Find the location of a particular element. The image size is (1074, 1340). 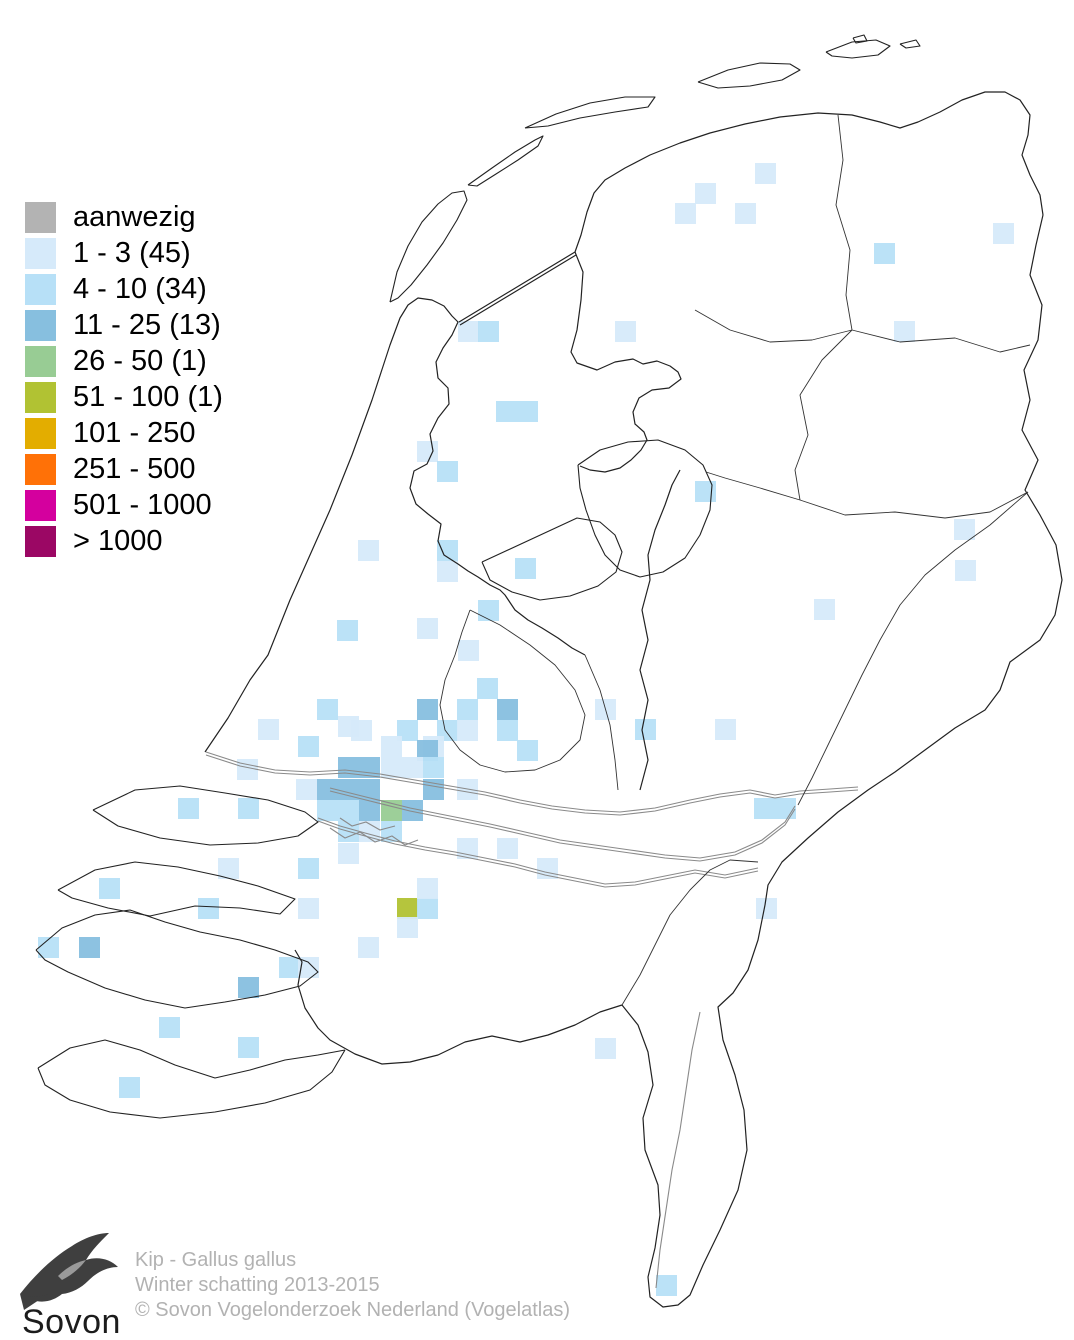

vlieland-path is located at coordinates (505, 161).